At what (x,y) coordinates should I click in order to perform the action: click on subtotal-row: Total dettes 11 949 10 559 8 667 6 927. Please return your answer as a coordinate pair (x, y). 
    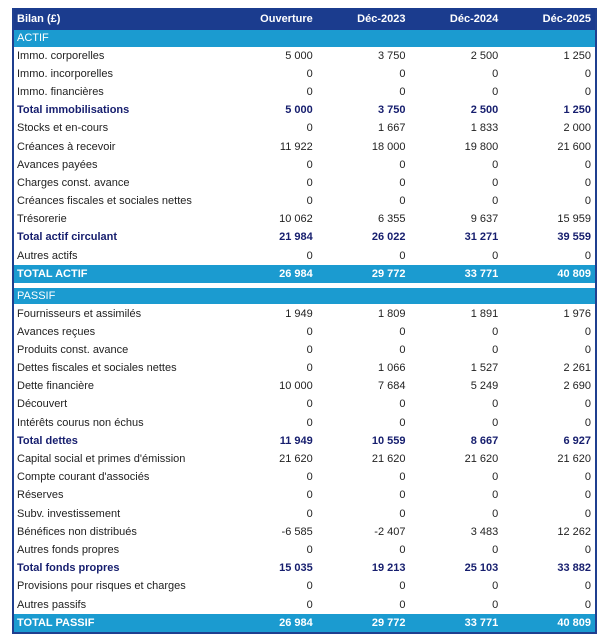
    Looking at the image, I should click on (304, 441).